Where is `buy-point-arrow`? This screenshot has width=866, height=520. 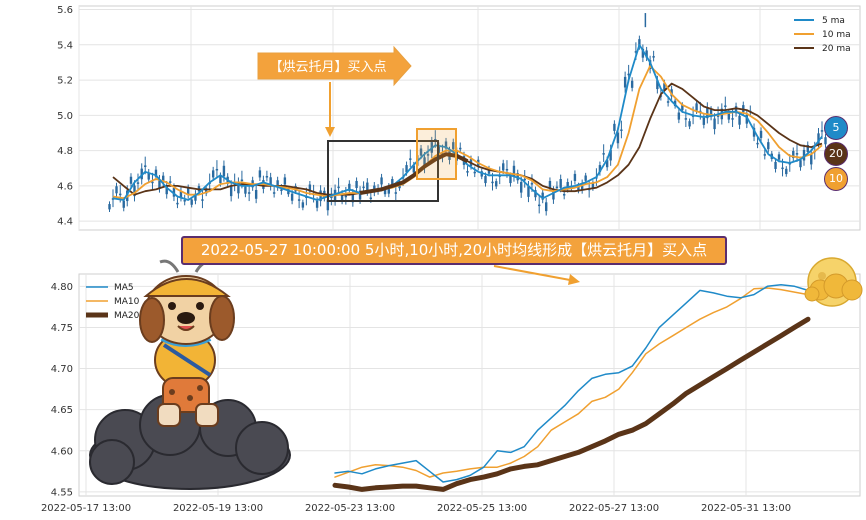
buy-point-arrow is located at coordinates (334, 66).